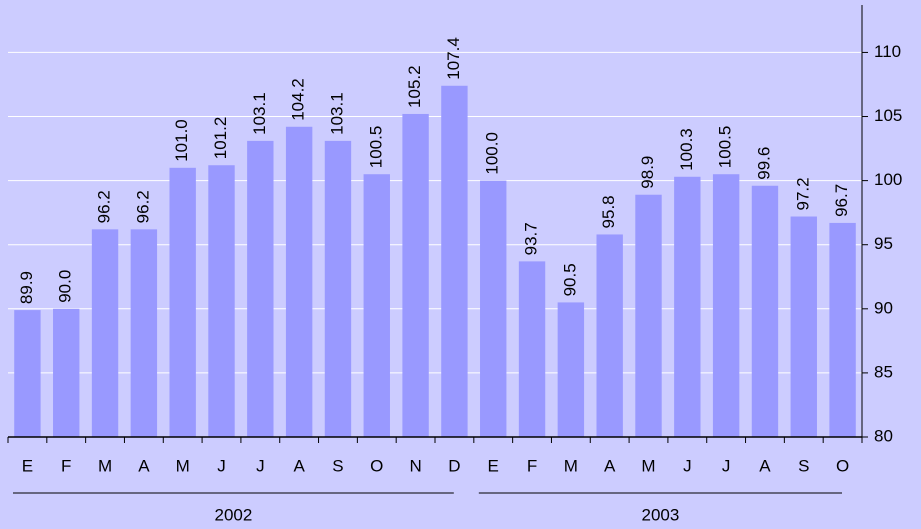 The image size is (921, 529). What do you see at coordinates (26, 287) in the screenshot?
I see `value-label: 89.9` at bounding box center [26, 287].